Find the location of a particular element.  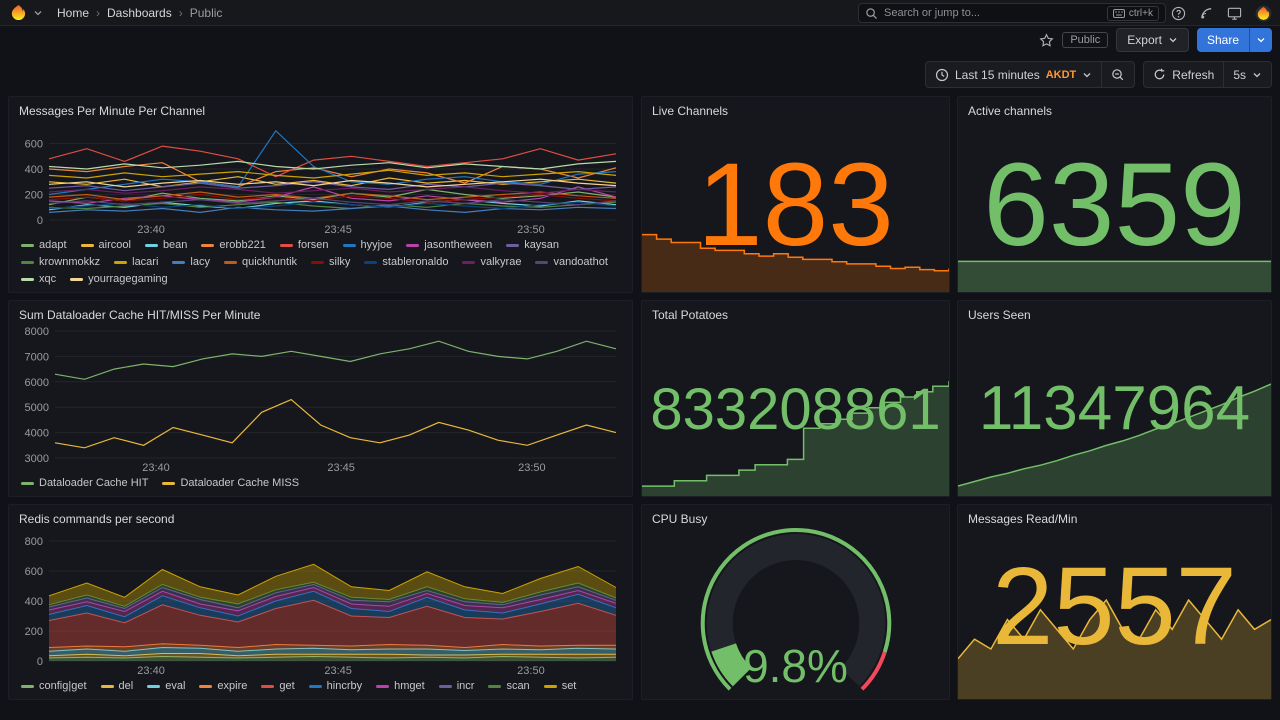

panel-users-seen: Users Seen 11347964 is located at coordinates (1114, 398).